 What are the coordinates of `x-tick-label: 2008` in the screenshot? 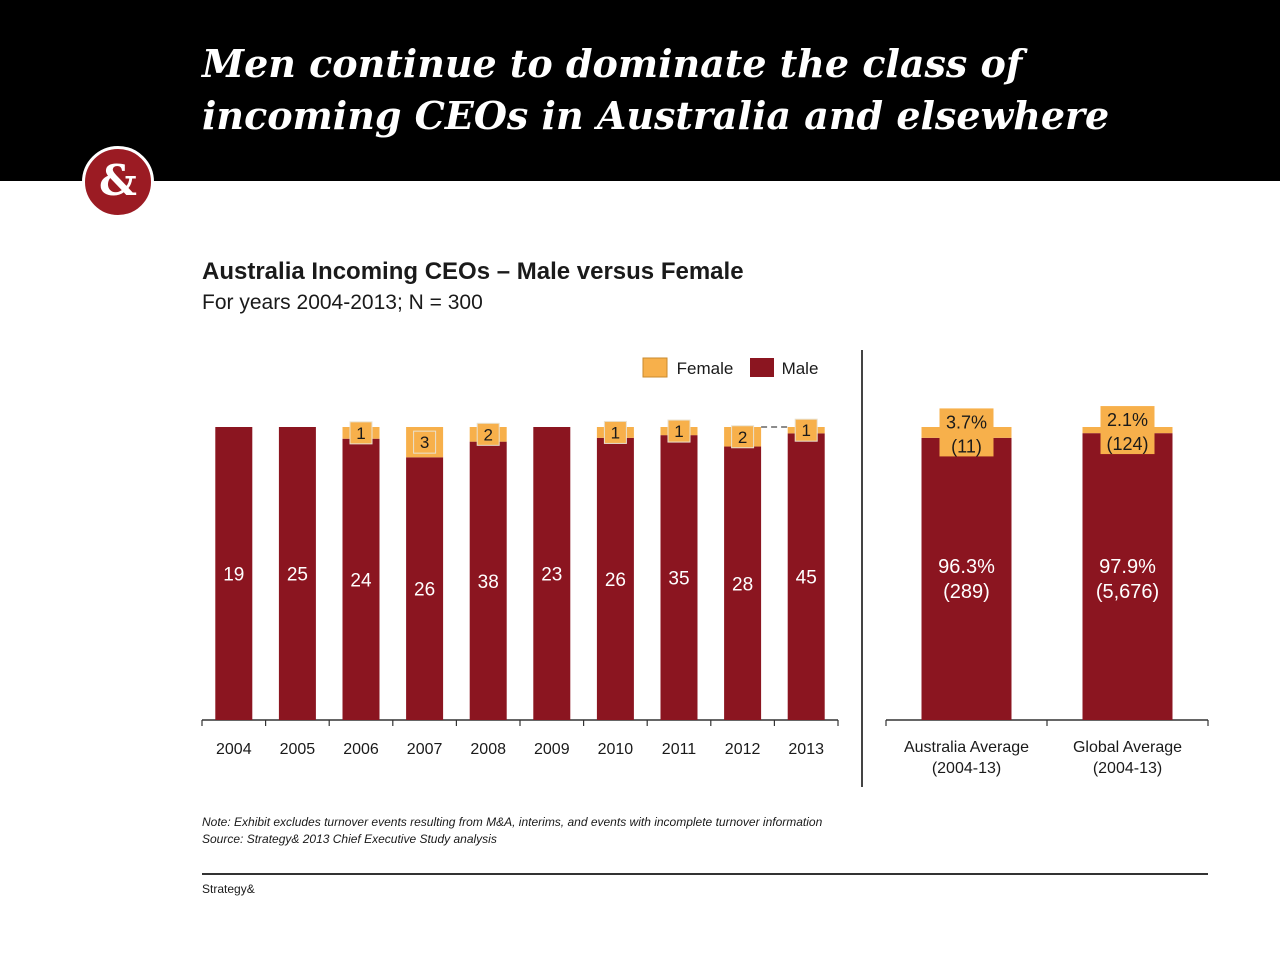 It's located at (488, 749).